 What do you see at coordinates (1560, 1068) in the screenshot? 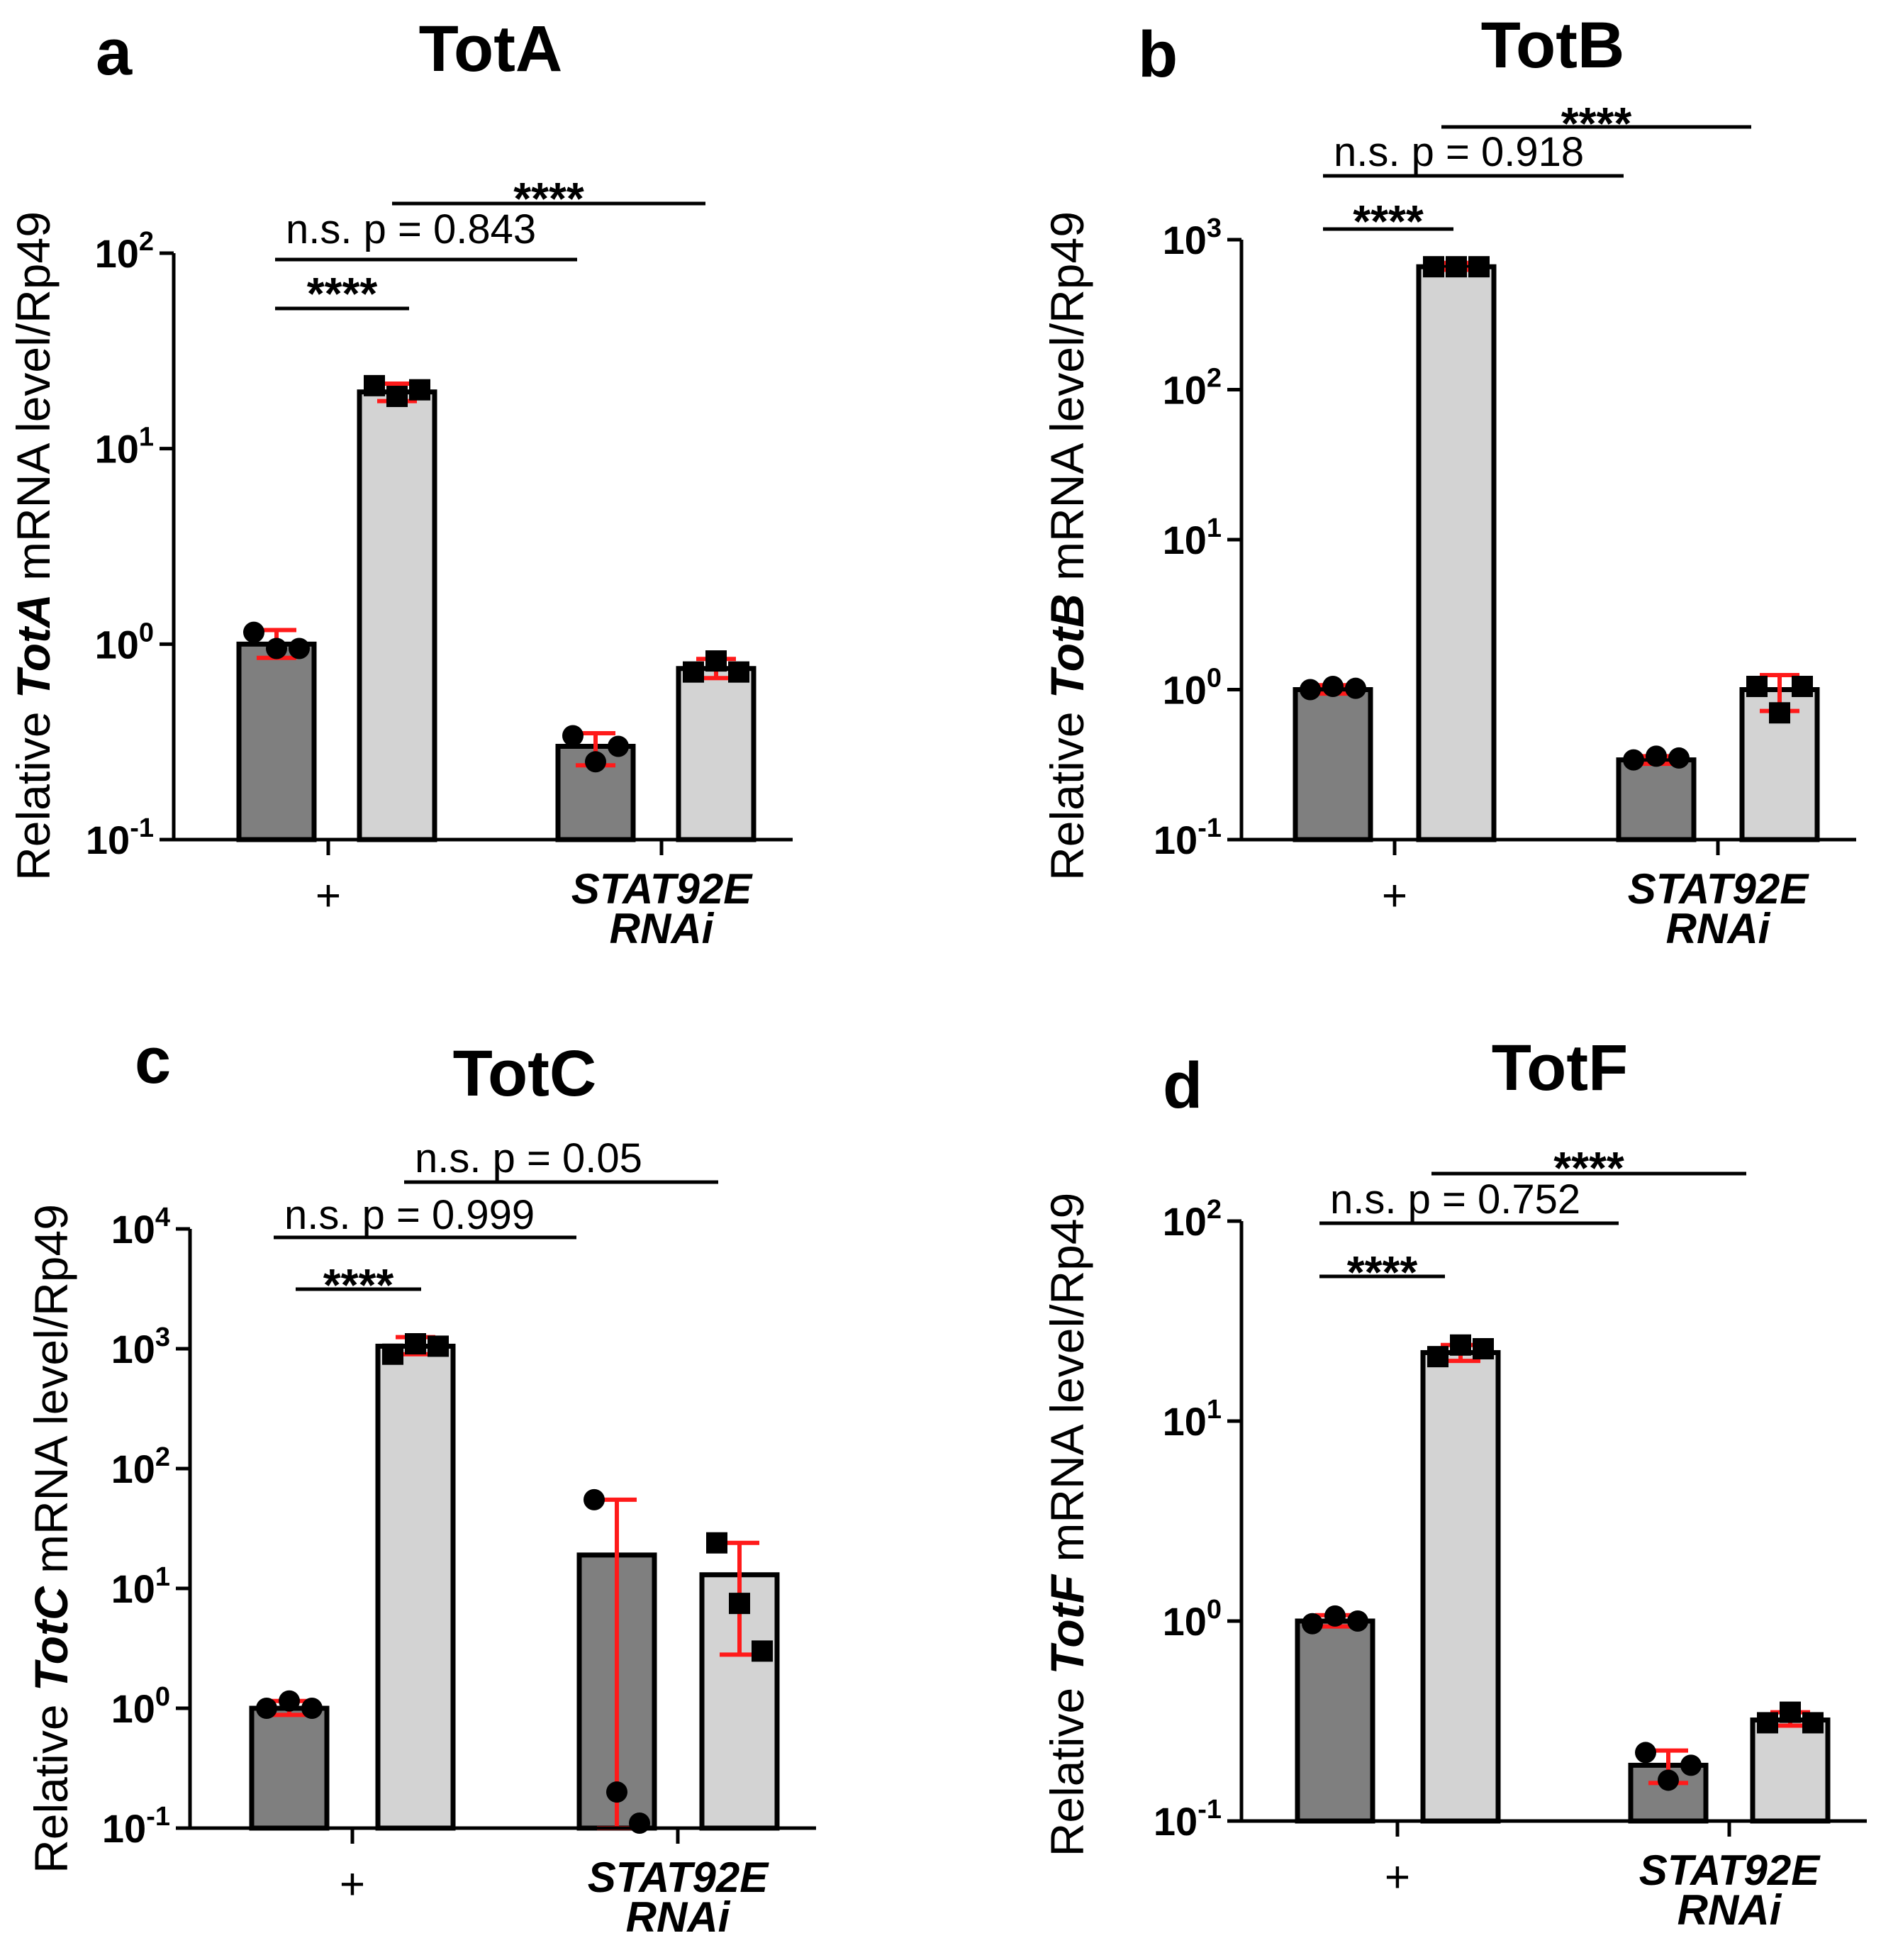
I see `chart-title: TotF` at bounding box center [1560, 1068].